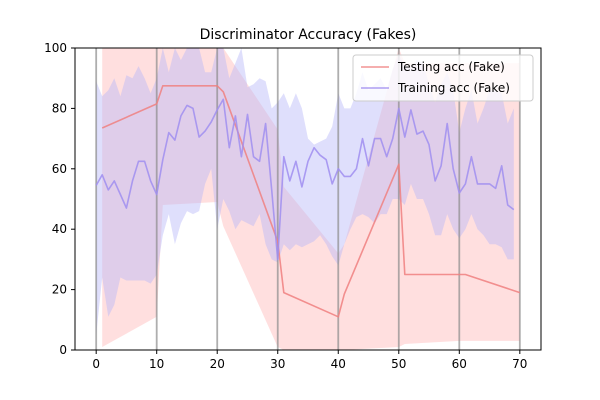 Image resolution: width=600 pixels, height=400 pixels. What do you see at coordinates (338, 364) in the screenshot?
I see `x-tick-label: 40` at bounding box center [338, 364].